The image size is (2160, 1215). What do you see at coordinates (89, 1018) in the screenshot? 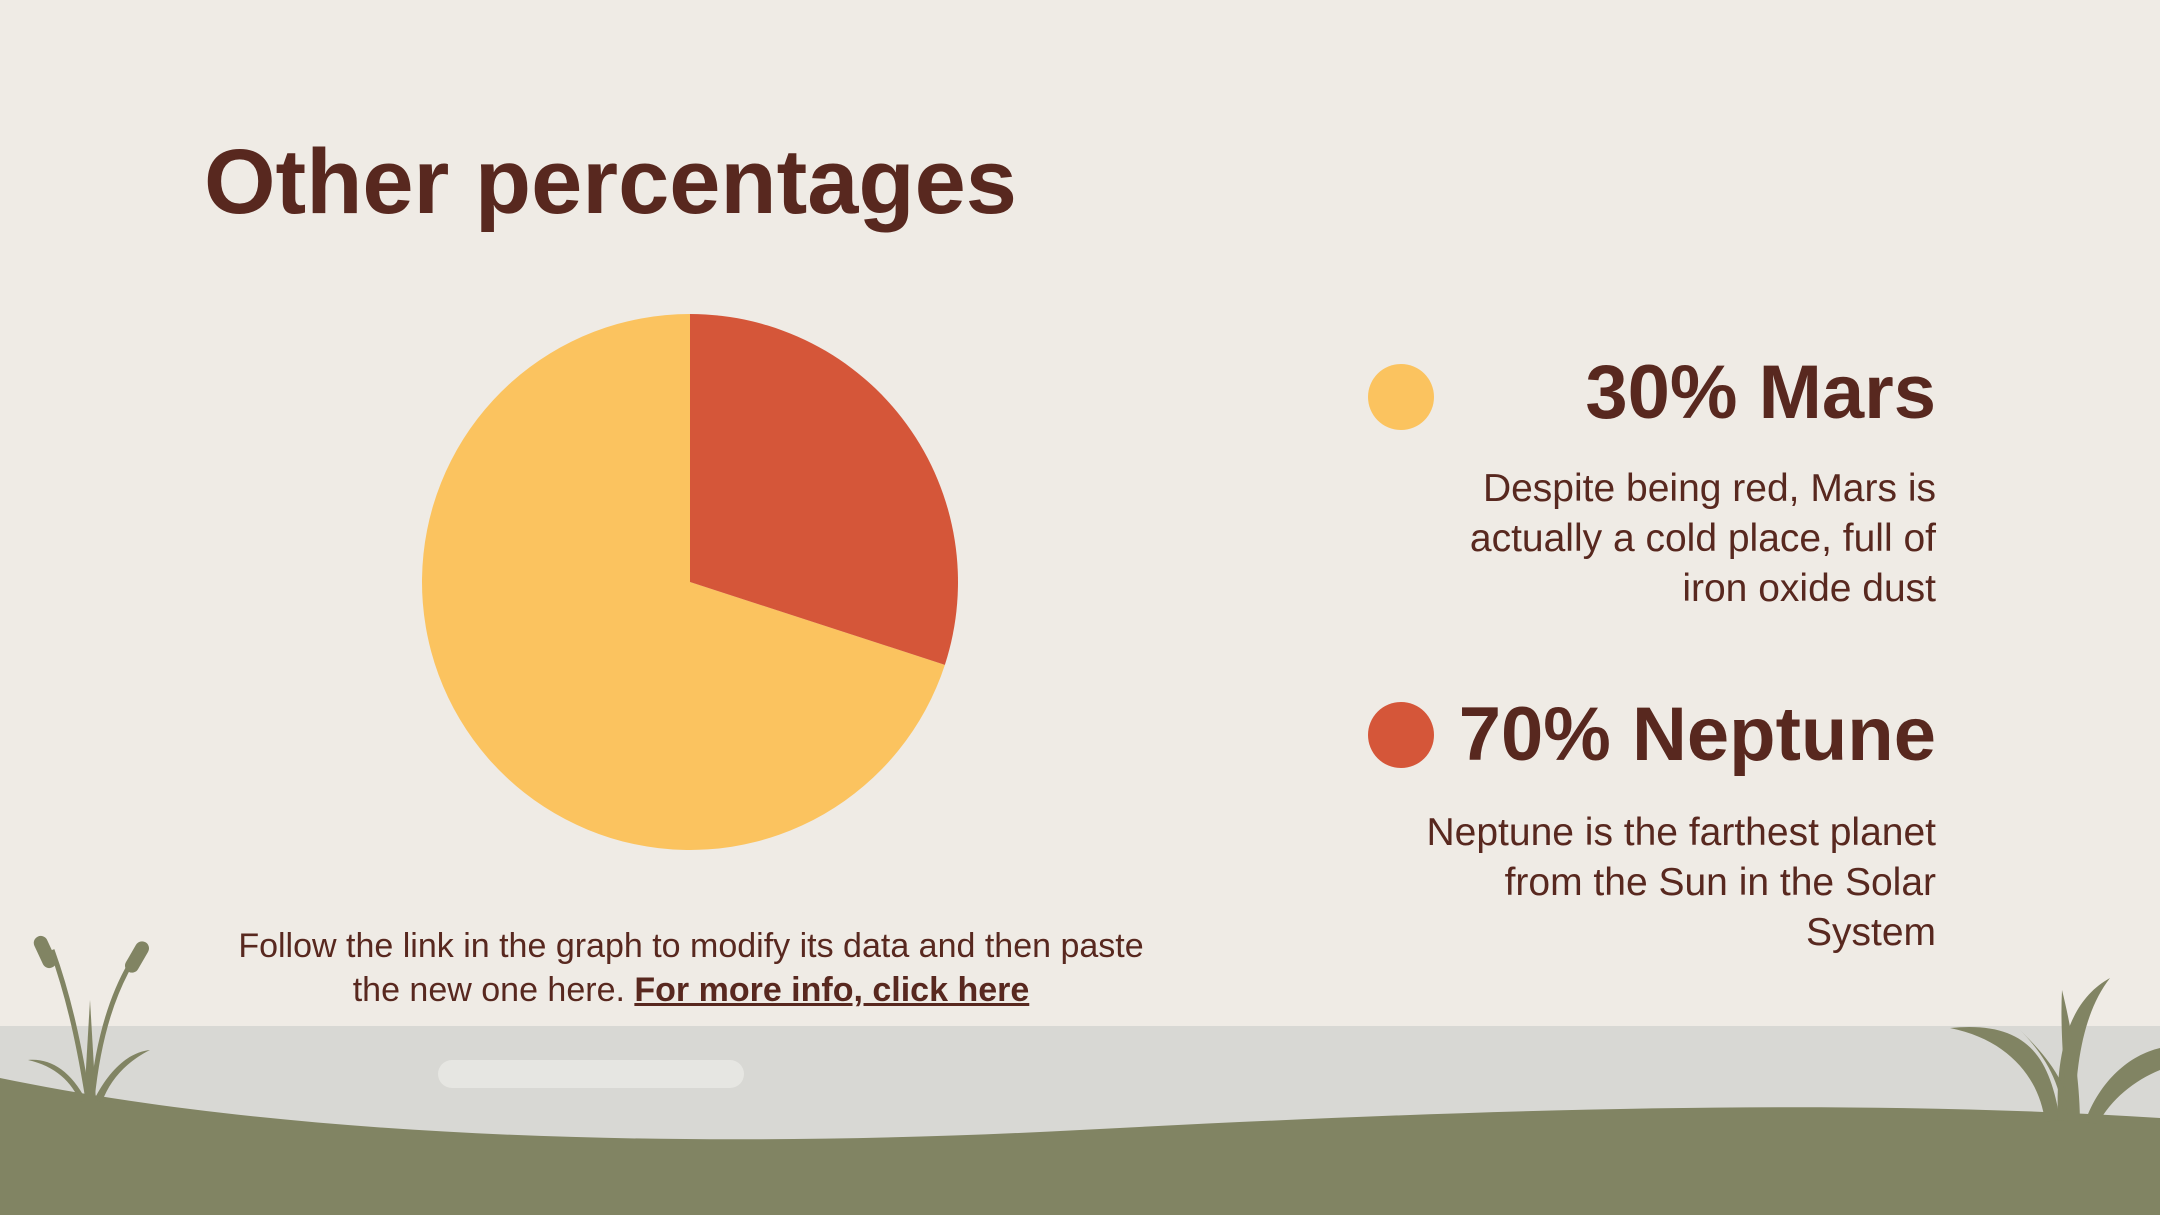
I see `reed-plant-icon` at bounding box center [89, 1018].